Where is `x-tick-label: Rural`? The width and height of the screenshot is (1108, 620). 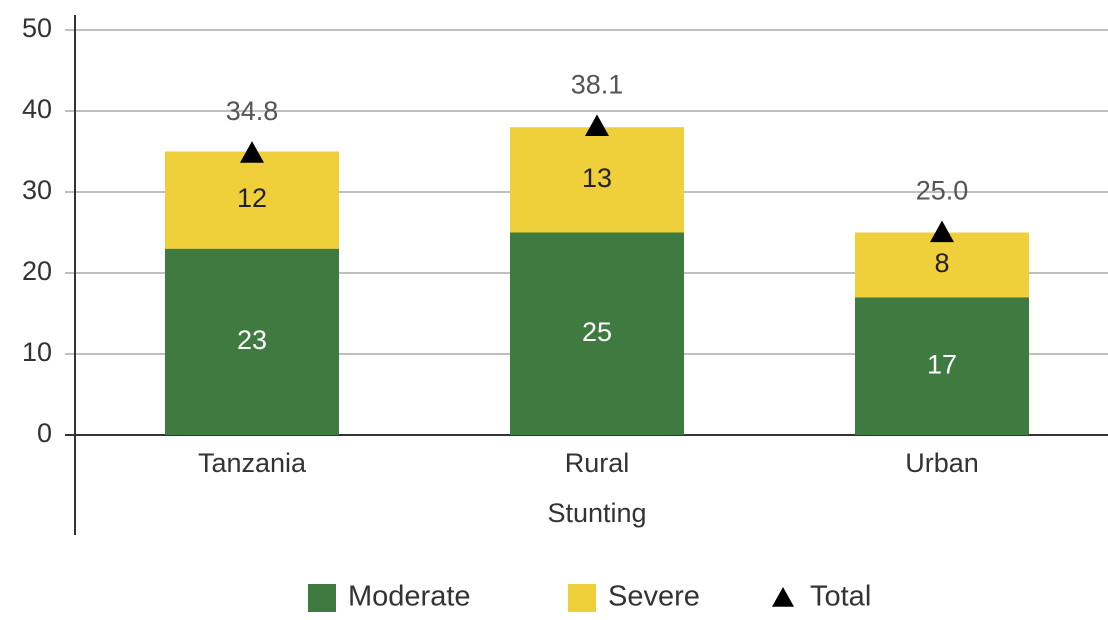 x-tick-label: Rural is located at coordinates (597, 463).